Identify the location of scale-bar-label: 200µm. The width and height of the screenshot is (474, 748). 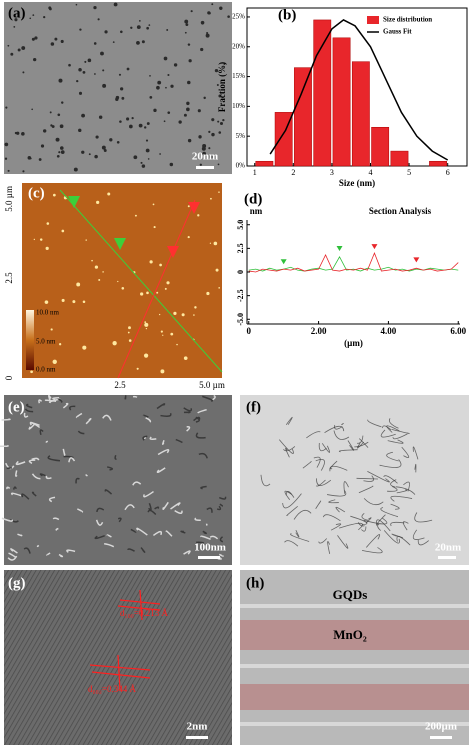
(441, 727).